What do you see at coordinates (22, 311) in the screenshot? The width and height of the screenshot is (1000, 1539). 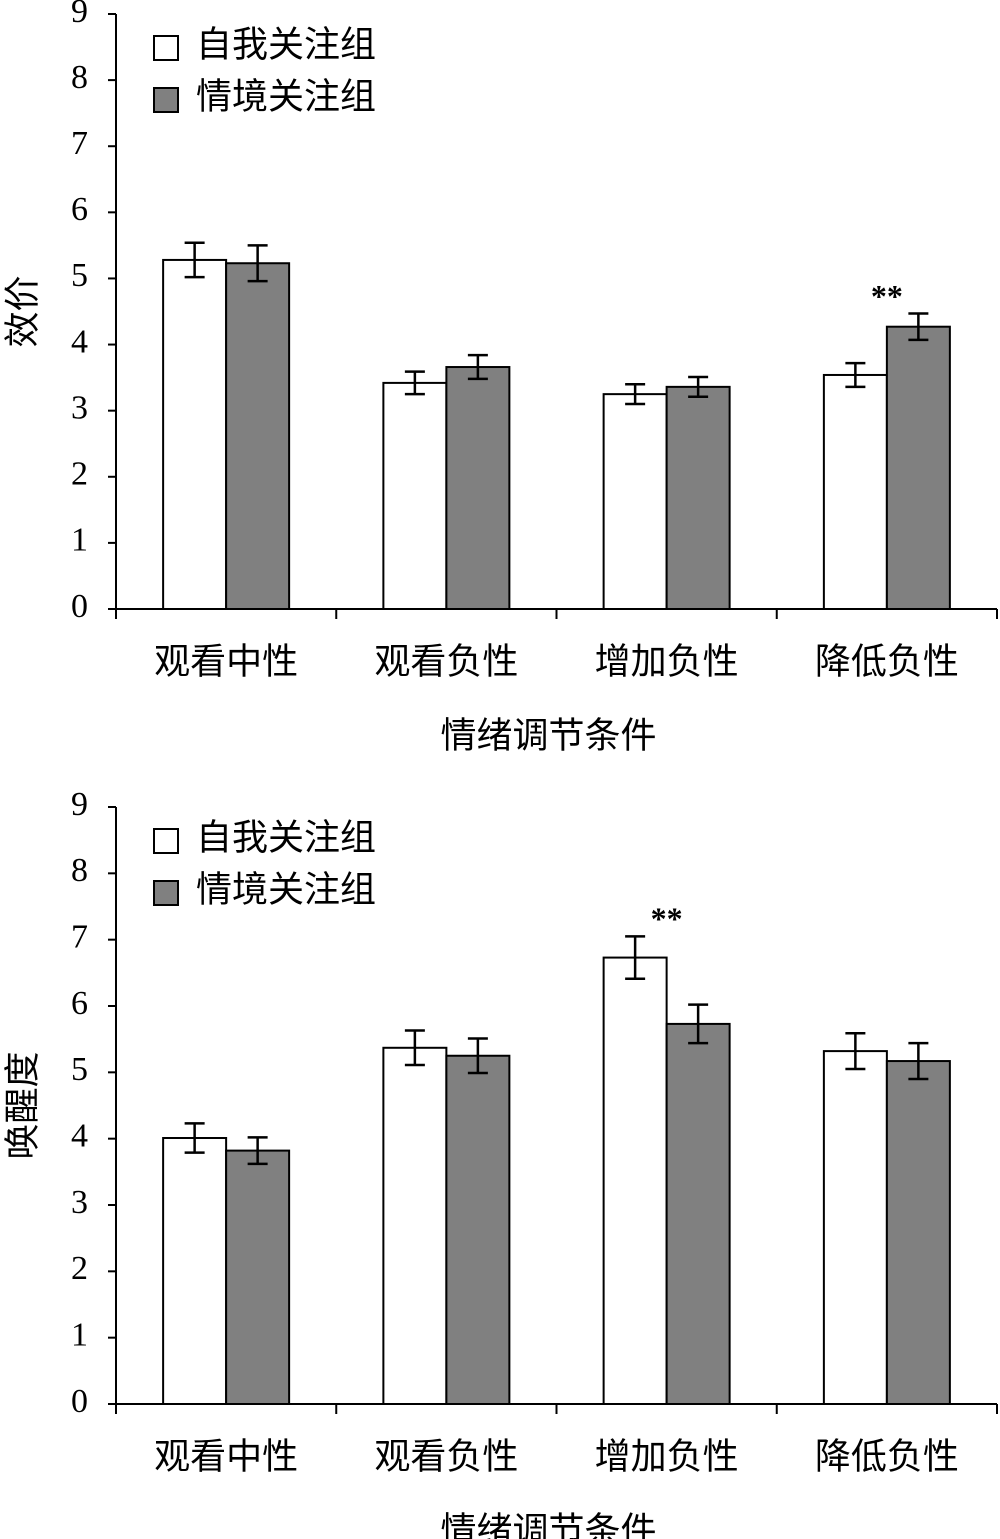 I see `y-axis-label: 效价` at bounding box center [22, 311].